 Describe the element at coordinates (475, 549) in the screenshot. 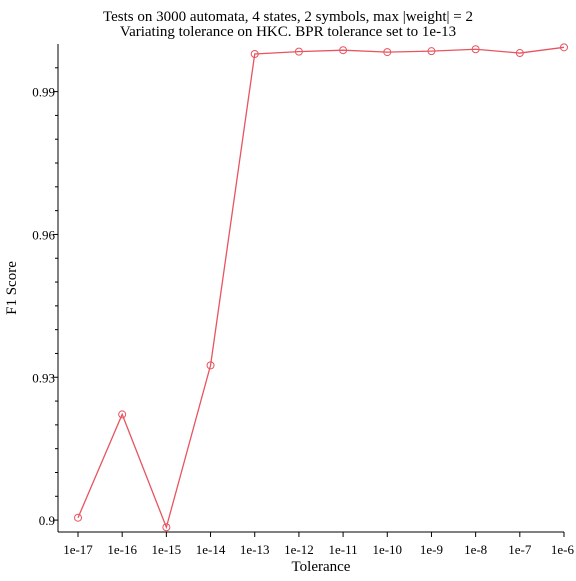

I see `x-tick-label: 1e-8` at that location.